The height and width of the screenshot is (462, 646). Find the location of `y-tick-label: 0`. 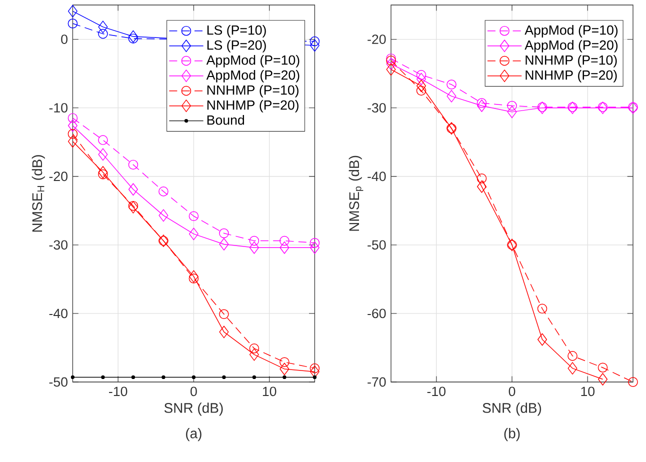

y-tick-label: 0 is located at coordinates (64, 39).